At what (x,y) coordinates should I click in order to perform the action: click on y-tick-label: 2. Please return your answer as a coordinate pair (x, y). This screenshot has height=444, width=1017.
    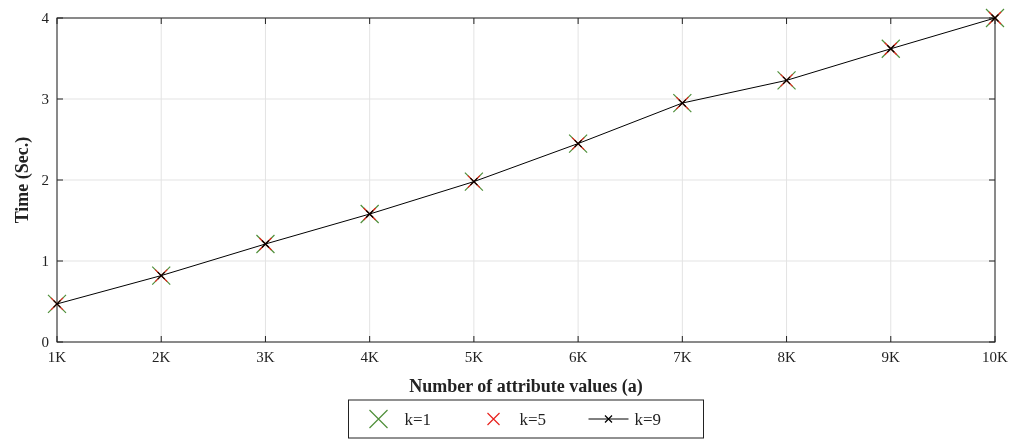
    Looking at the image, I should click on (45, 180).